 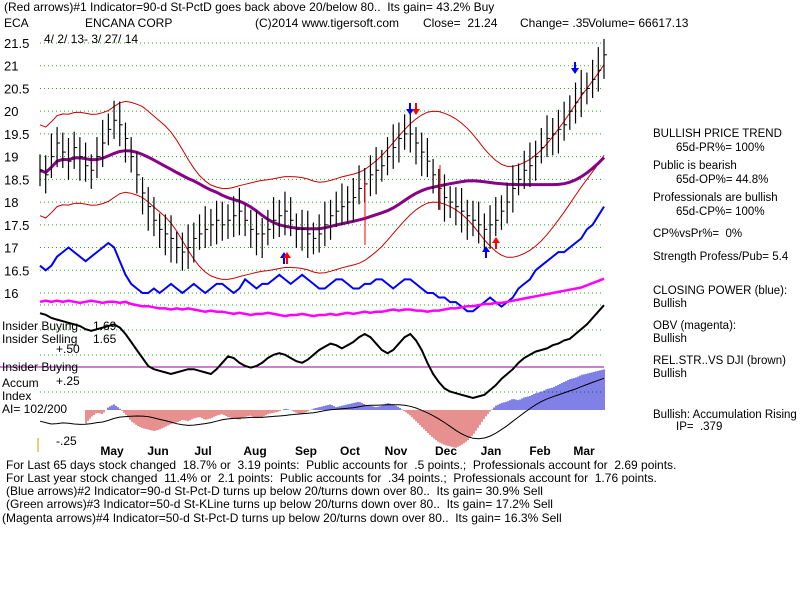 I want to click on volume-value: Volume= 66617.13, so click(x=638, y=23).